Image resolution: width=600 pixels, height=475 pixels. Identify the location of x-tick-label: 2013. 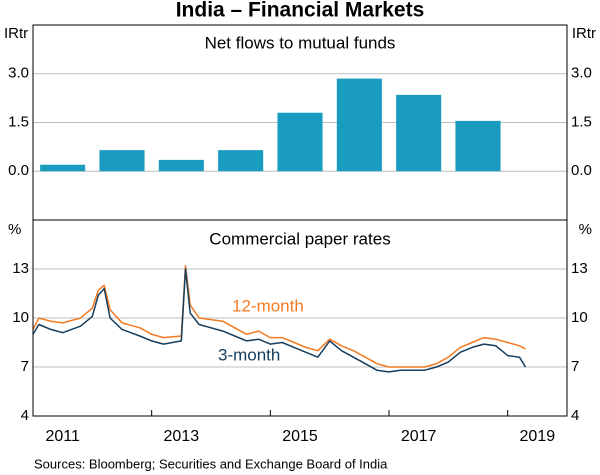
(182, 436).